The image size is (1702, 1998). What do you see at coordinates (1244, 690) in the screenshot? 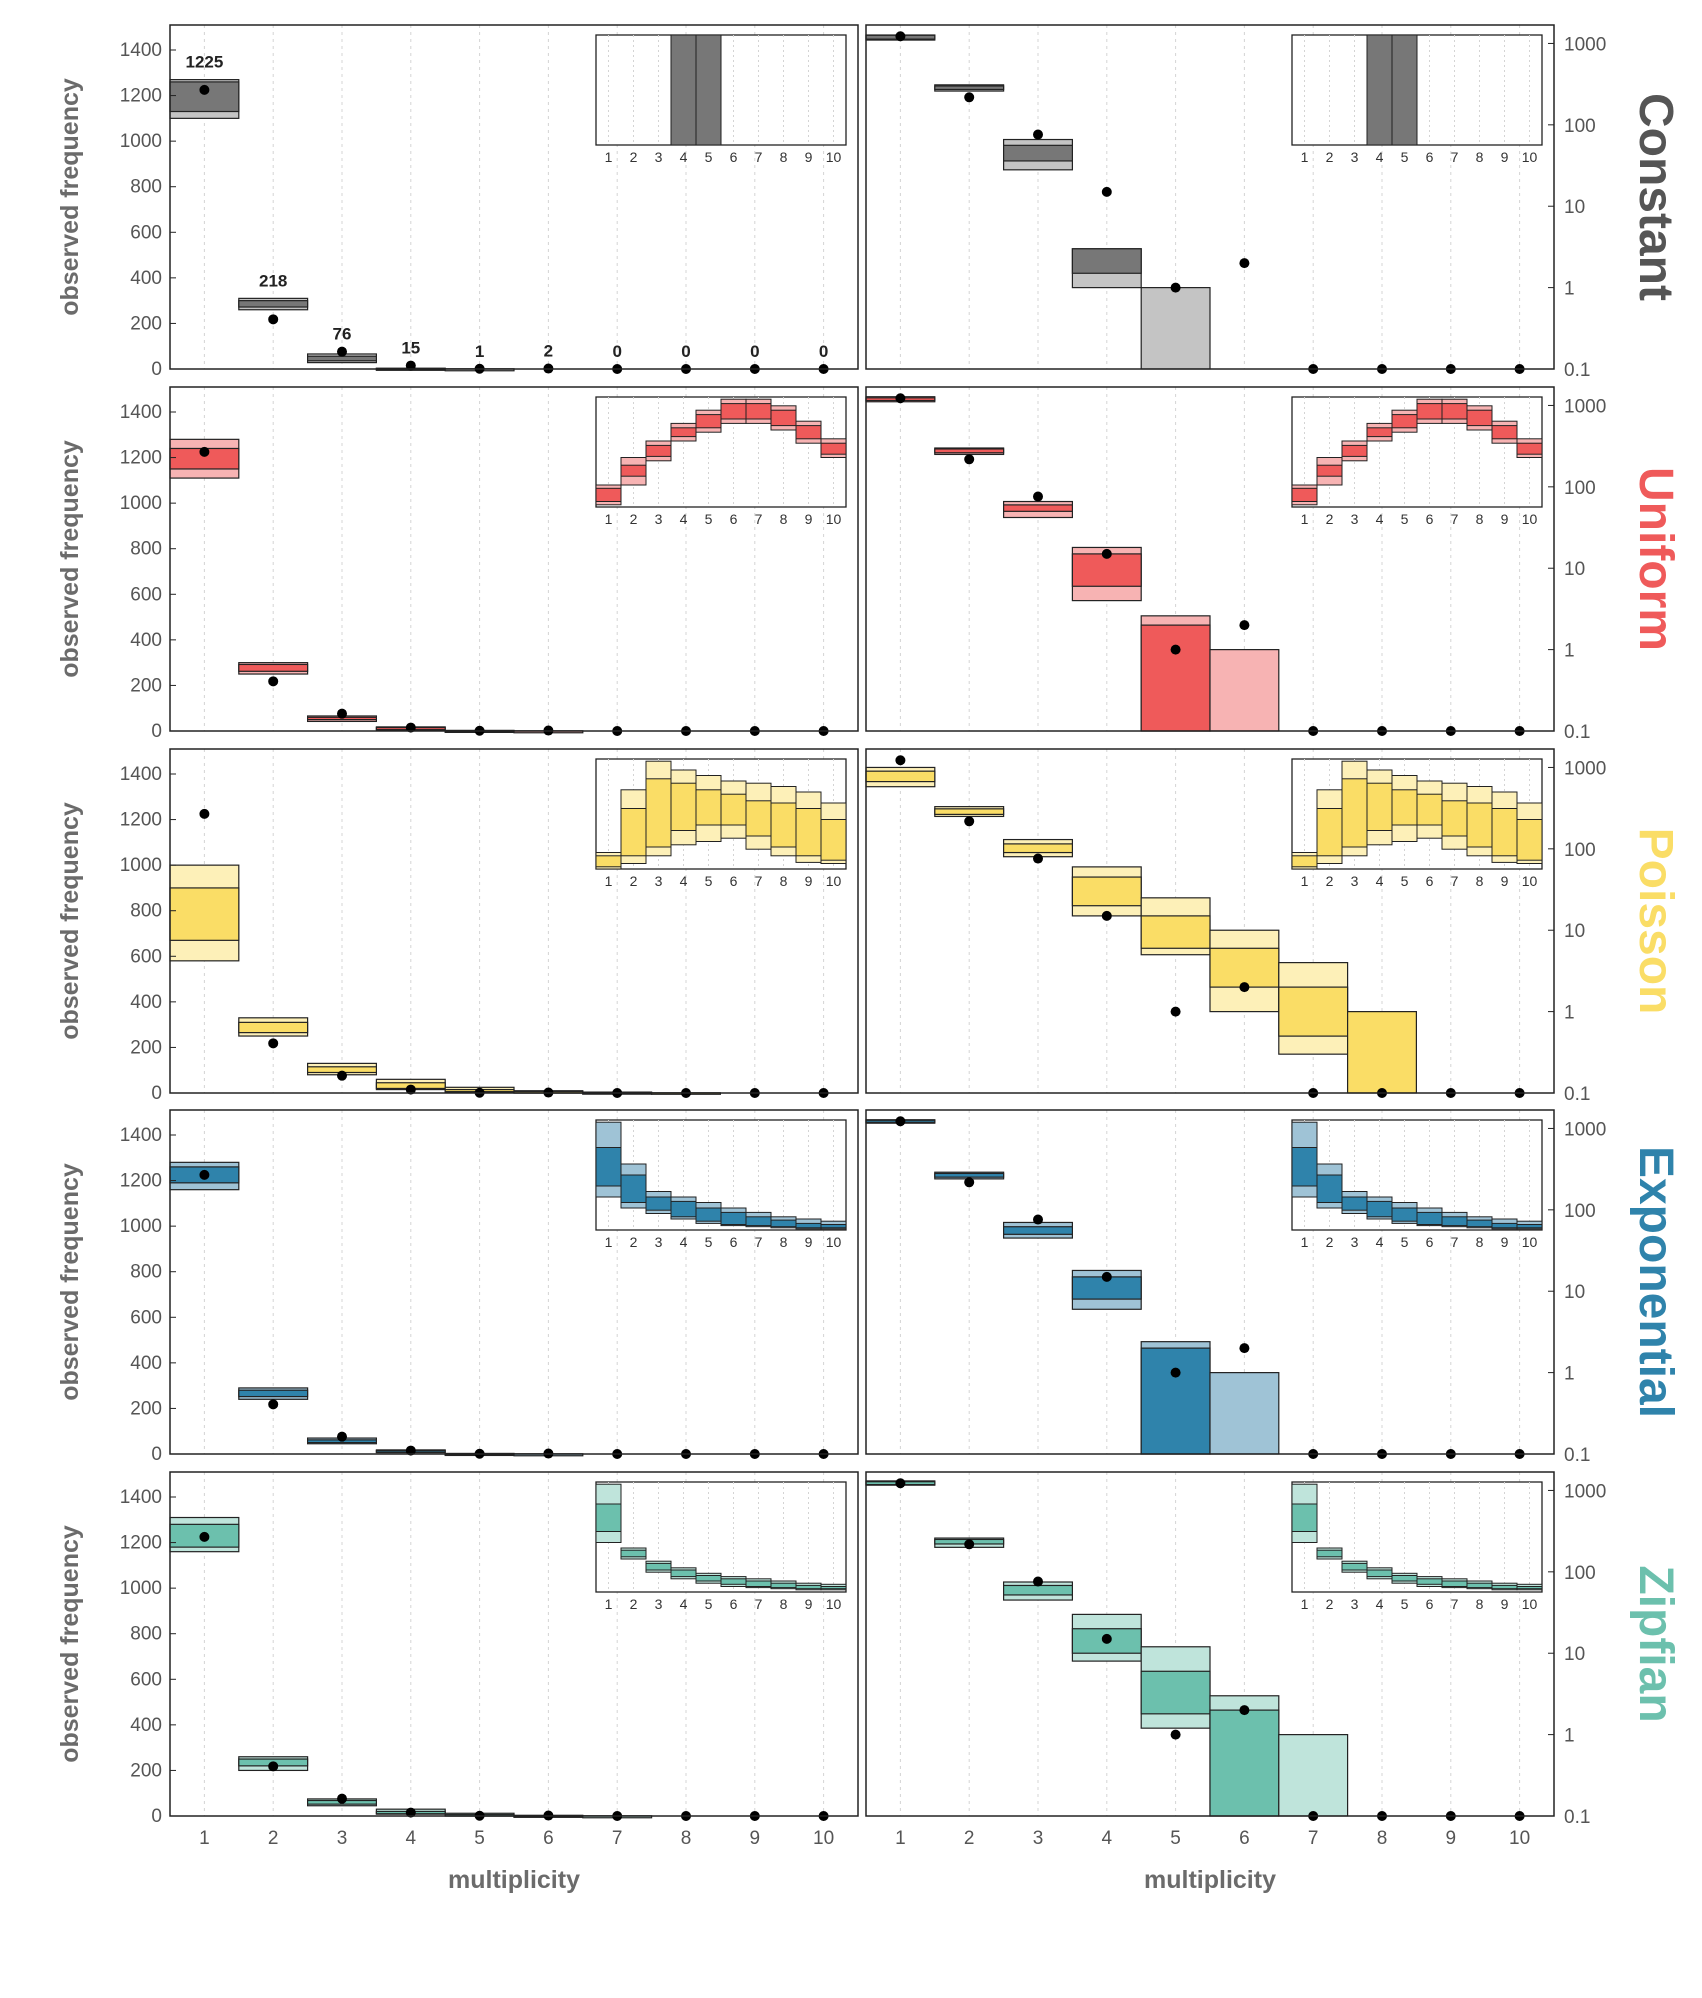
I see `interval-outer-box` at bounding box center [1244, 690].